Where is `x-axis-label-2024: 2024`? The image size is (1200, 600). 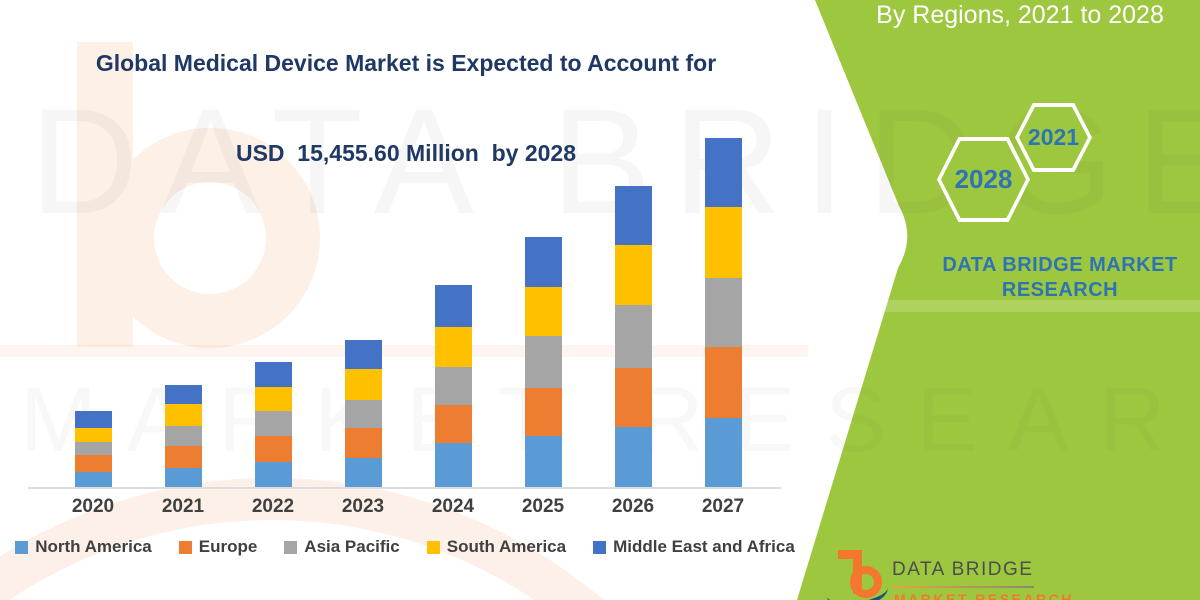
x-axis-label-2024: 2024 is located at coordinates (453, 506).